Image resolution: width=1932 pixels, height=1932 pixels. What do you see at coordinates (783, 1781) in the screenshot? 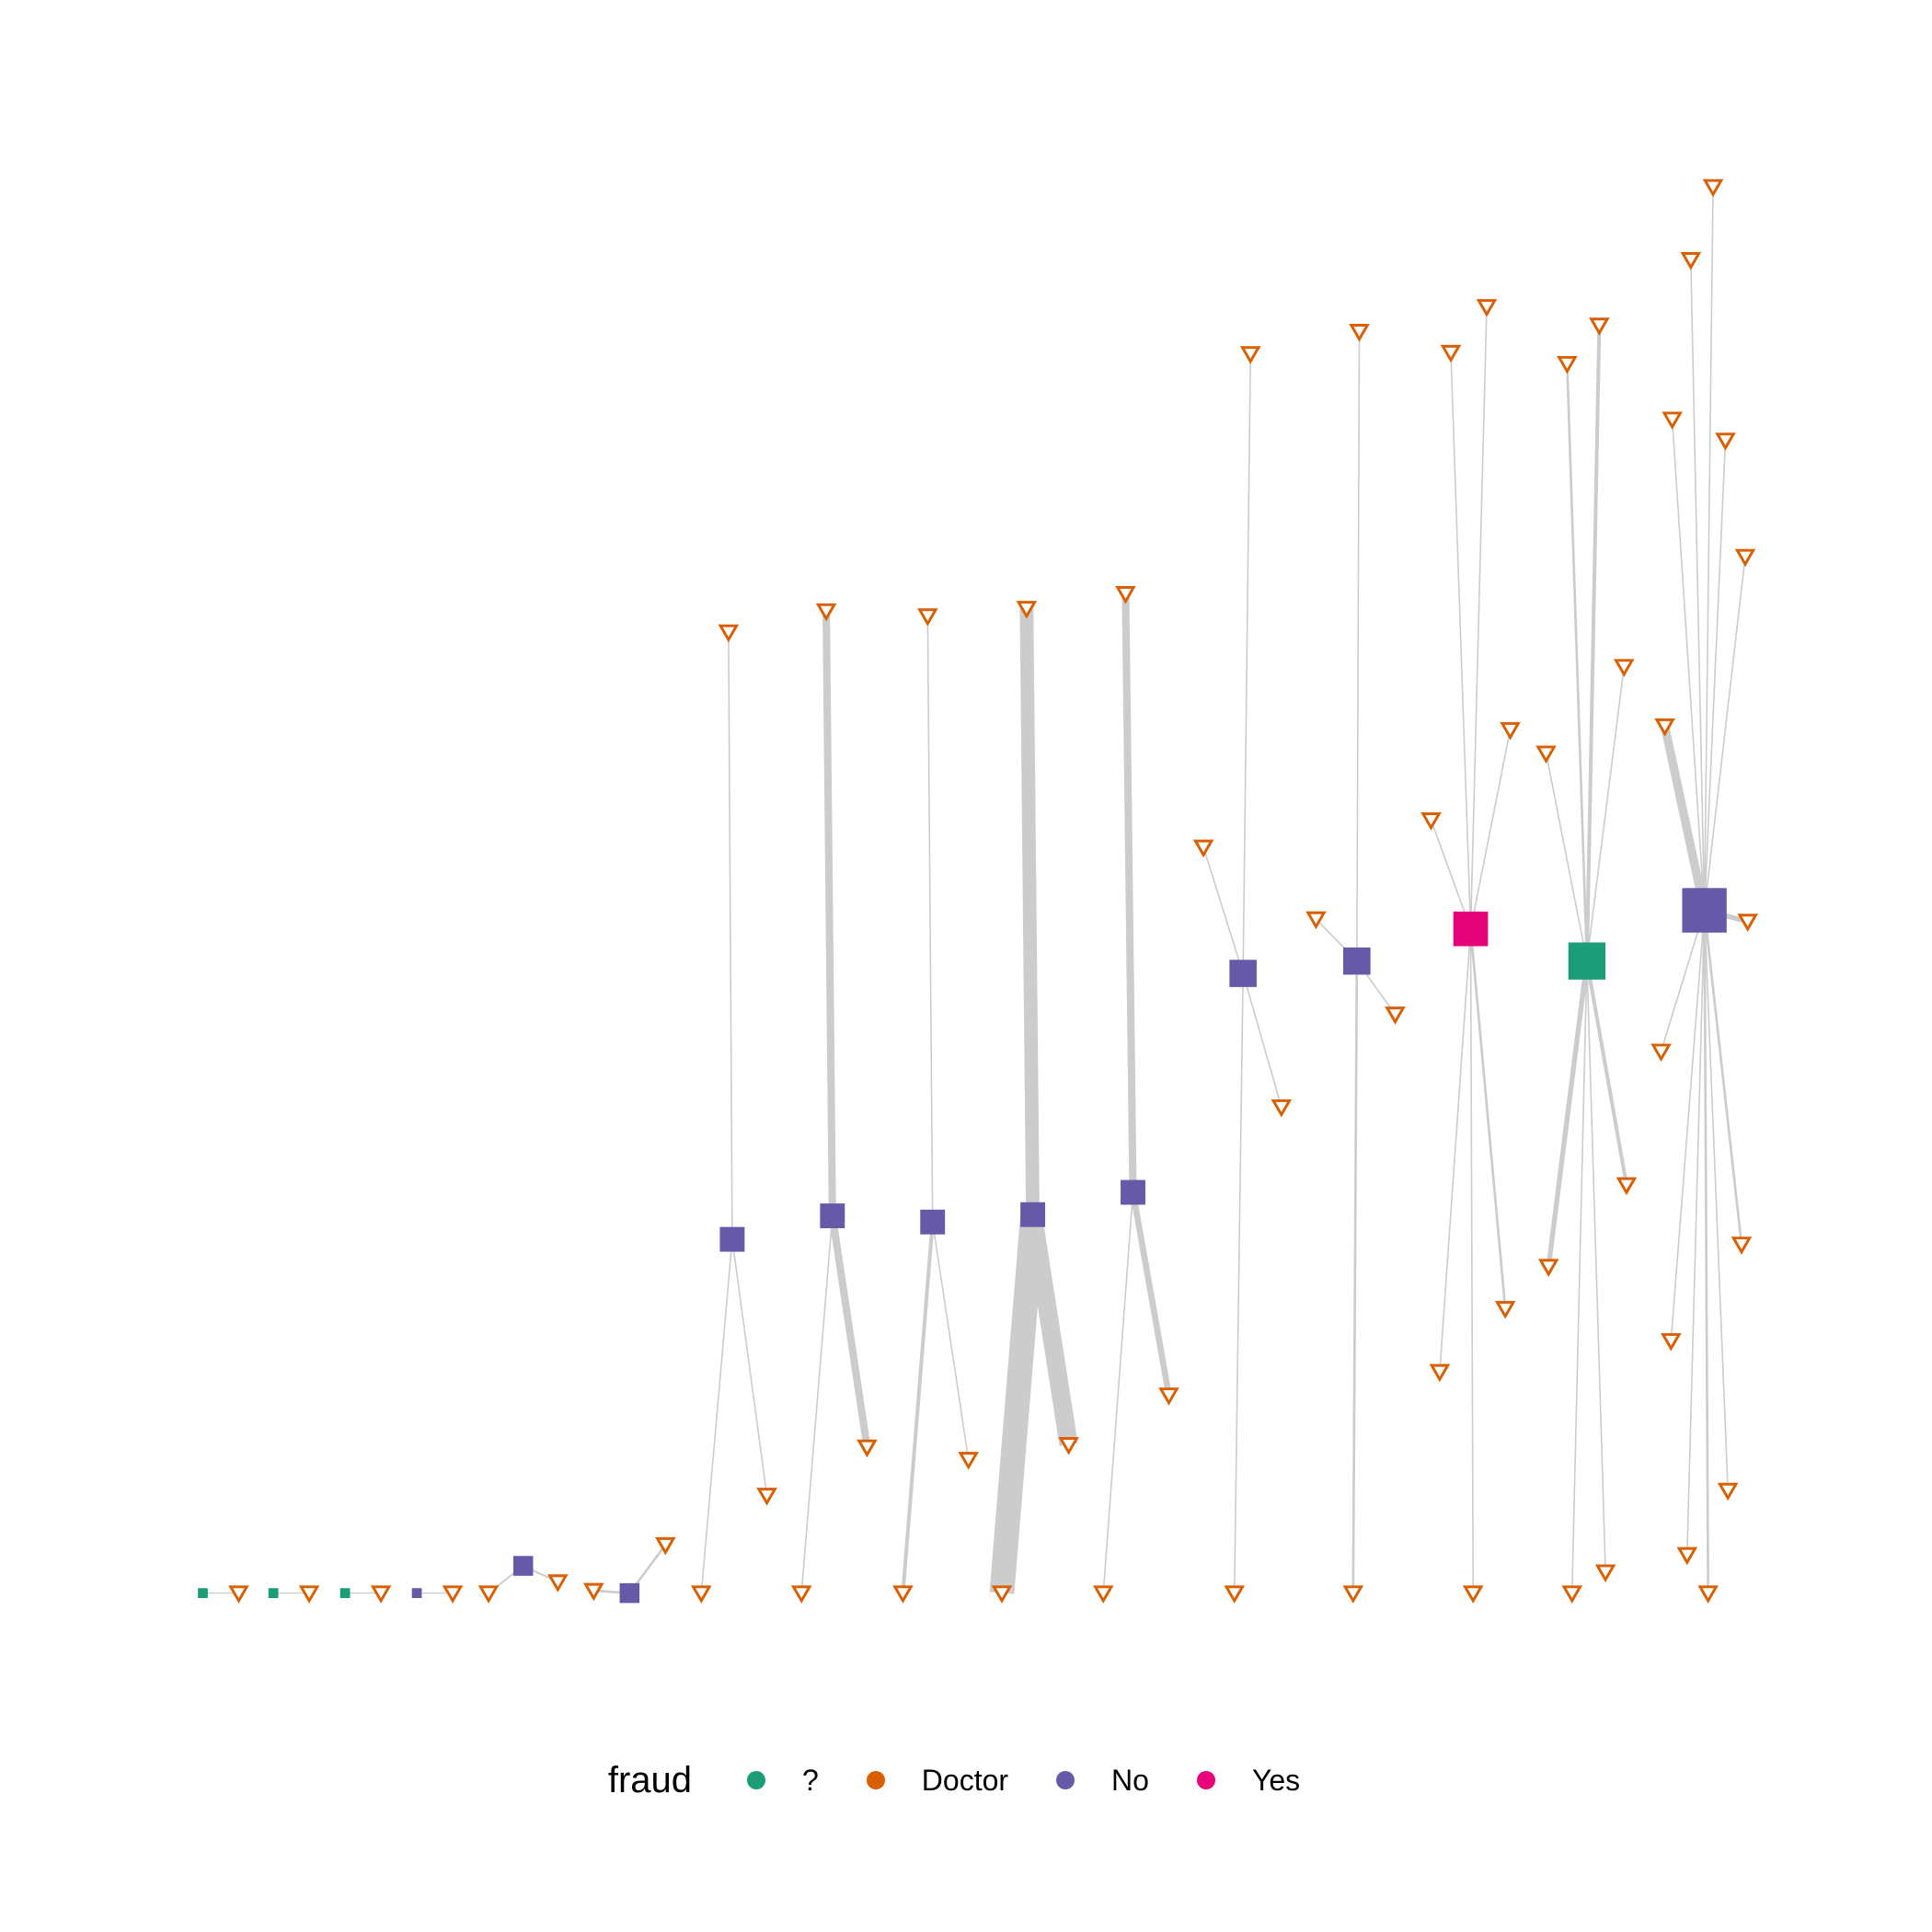
I see `legend-item-unknown: ?` at bounding box center [783, 1781].